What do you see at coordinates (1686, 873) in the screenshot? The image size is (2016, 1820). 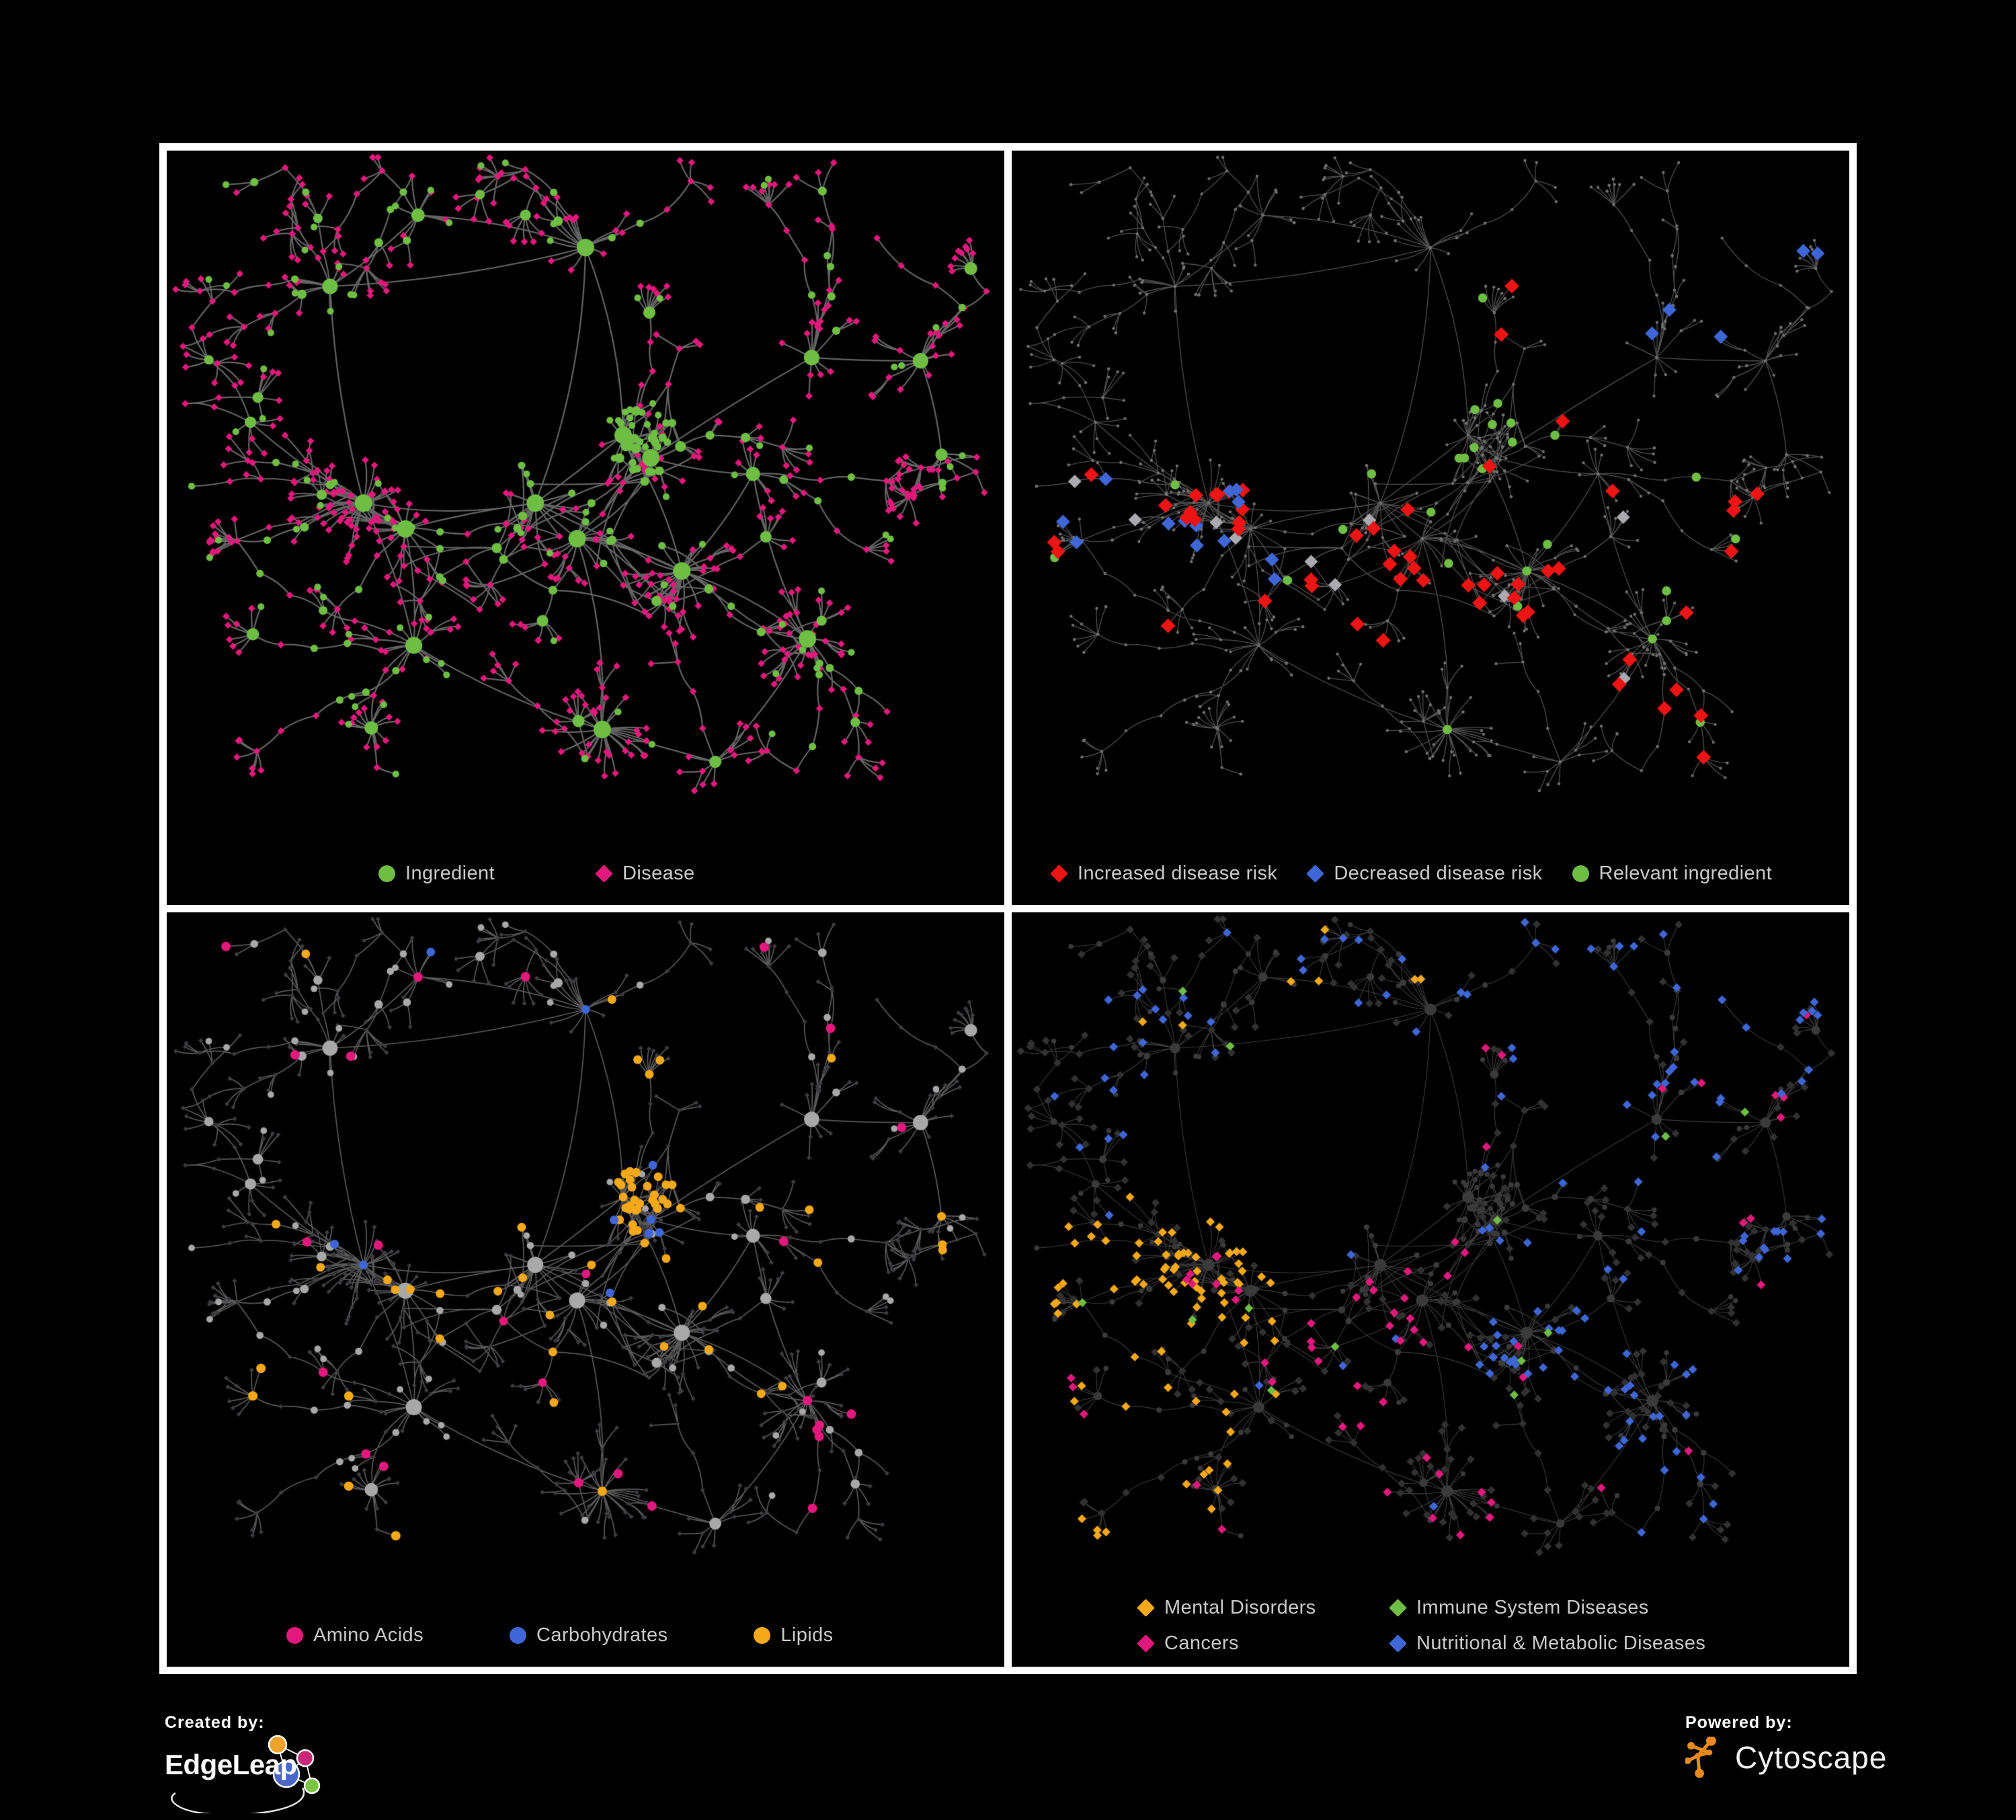 I see `legend-label: Relevant ingredient` at bounding box center [1686, 873].